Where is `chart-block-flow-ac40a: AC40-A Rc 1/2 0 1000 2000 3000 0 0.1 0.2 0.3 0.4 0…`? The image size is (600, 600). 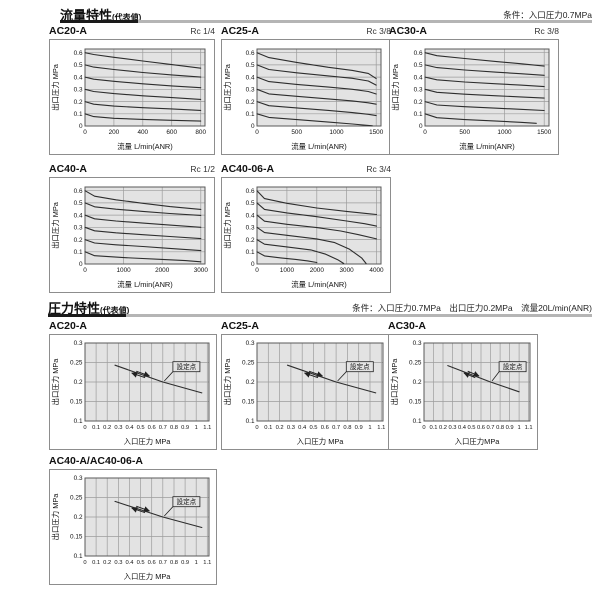 chart-block-flow-ac40a: AC40-A Rc 1/2 0 1000 2000 3000 0 0.1 0.2 0.3 0.4 0… is located at coordinates (132, 228).